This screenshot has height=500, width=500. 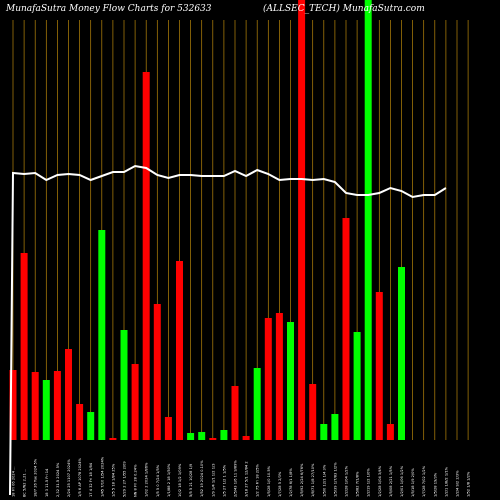 I want to click on x-tick-label: 1/1/88 2 18 1/50%, so click(x=169, y=480).